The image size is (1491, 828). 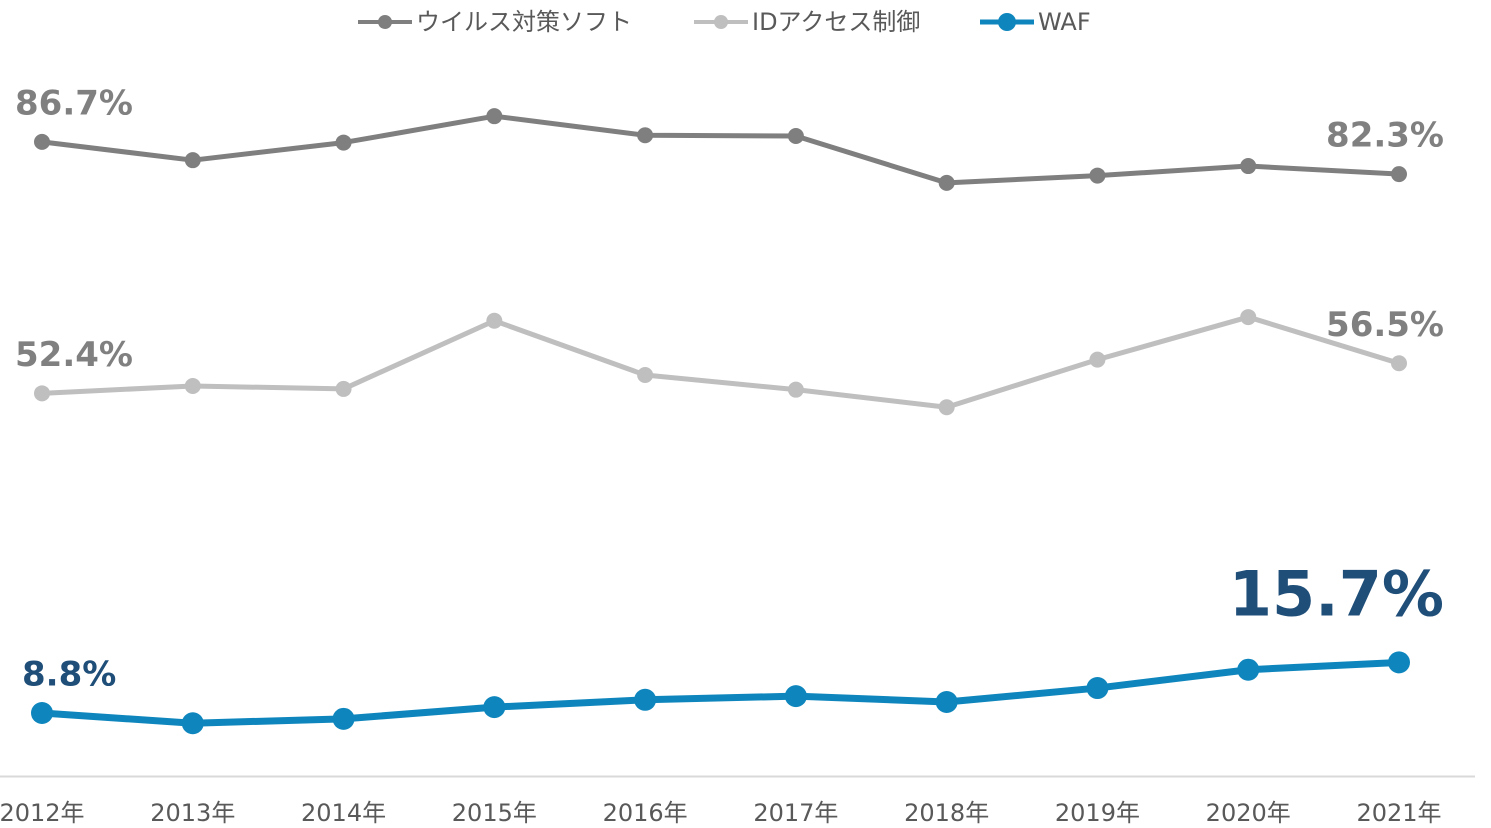 What do you see at coordinates (192, 813) in the screenshot?
I see `x-tick-label: 2013年` at bounding box center [192, 813].